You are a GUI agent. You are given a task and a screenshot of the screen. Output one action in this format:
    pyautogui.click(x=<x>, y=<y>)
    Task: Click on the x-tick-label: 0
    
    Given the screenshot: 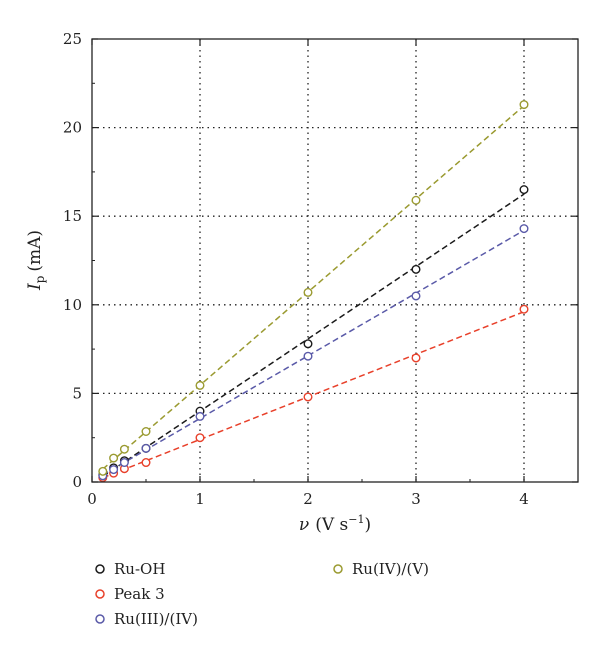 What is the action you would take?
    pyautogui.click(x=92, y=499)
    